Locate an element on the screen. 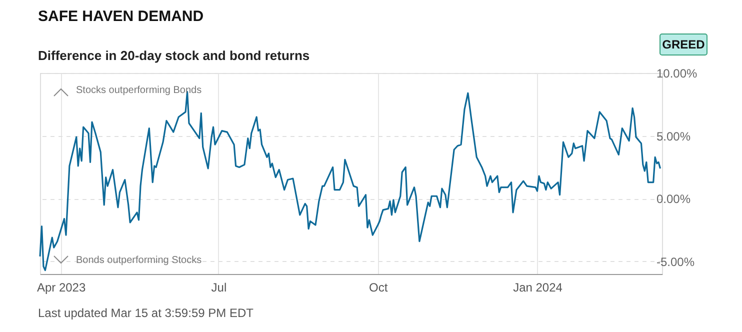  x-tick-label: Jan 2024 is located at coordinates (538, 287).